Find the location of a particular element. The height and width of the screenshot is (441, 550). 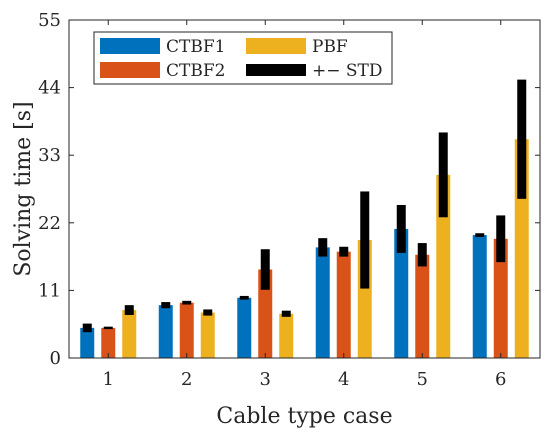

x-tick-label: 2 is located at coordinates (186, 379).